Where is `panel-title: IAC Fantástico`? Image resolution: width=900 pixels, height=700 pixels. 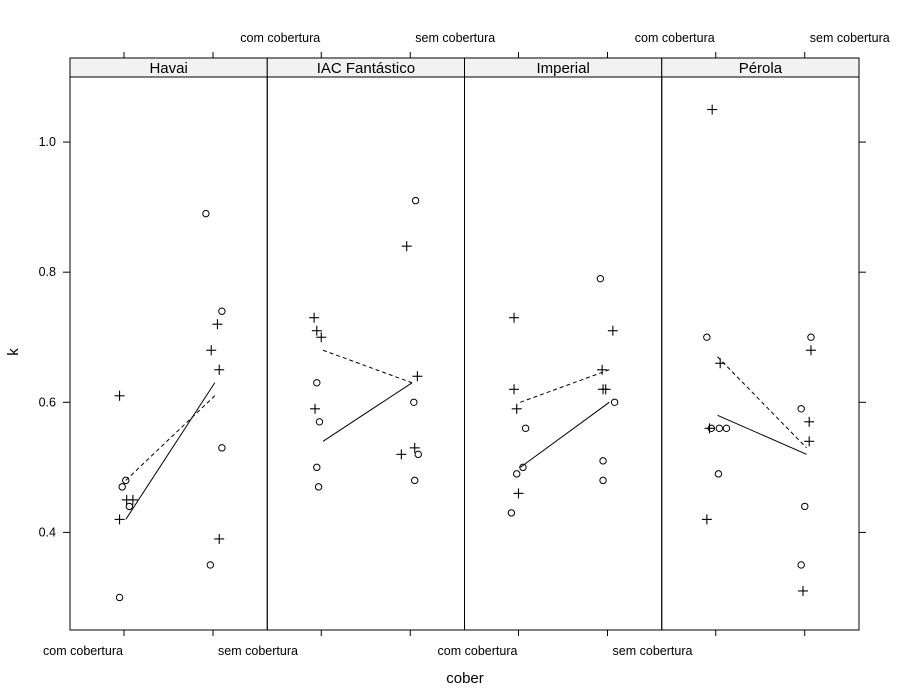 panel-title: IAC Fantástico is located at coordinates (366, 68).